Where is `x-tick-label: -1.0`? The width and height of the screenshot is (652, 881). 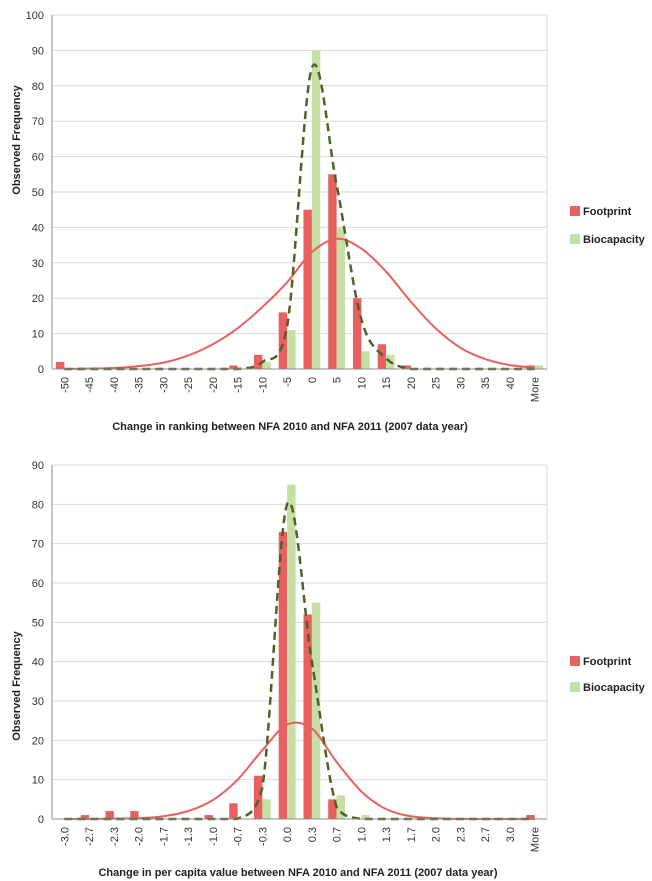 x-tick-label: -1.0 is located at coordinates (214, 836).